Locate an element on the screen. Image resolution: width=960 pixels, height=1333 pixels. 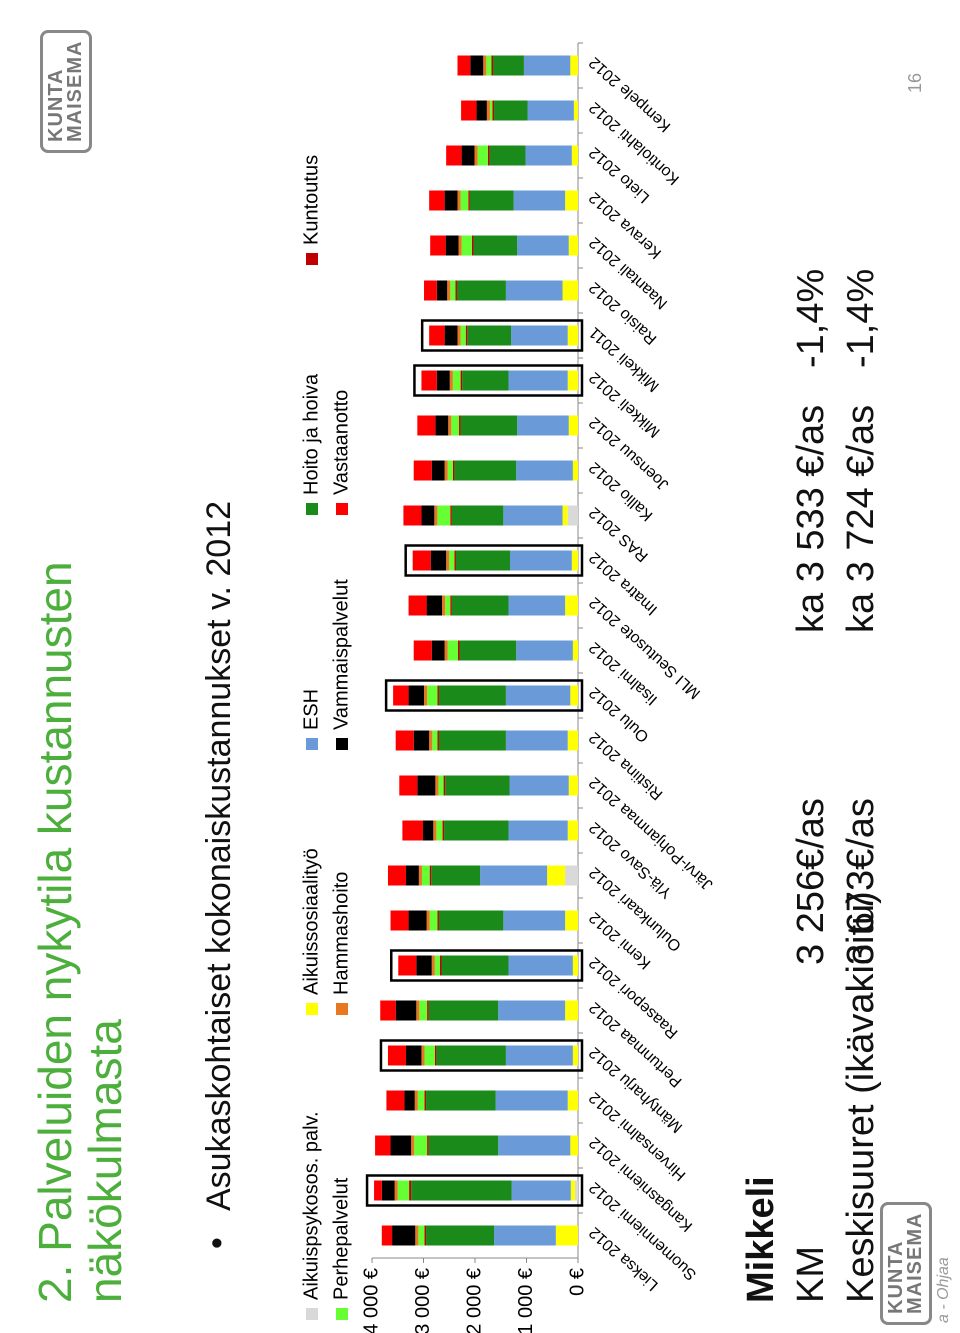
legend-label: Hammashoito is located at coordinates (341, 933).